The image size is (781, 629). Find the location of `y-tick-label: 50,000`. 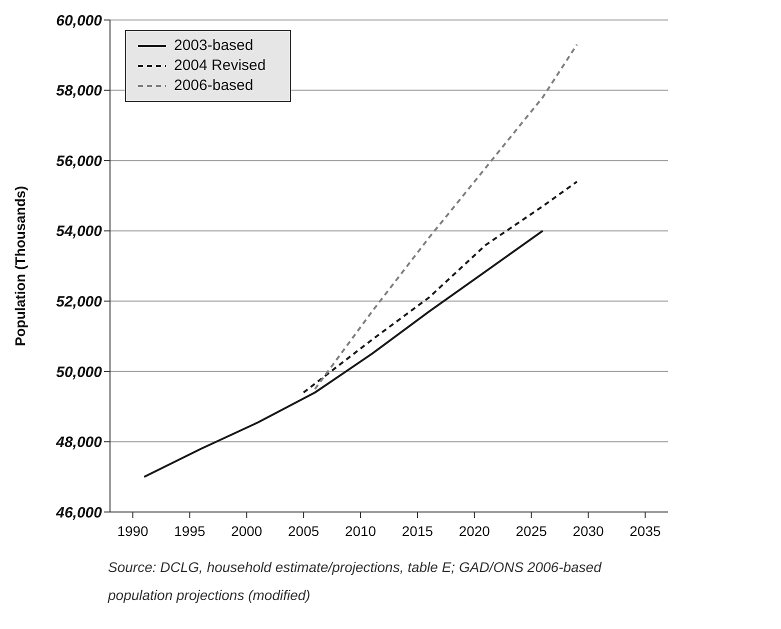

y-tick-label: 50,000 is located at coordinates (79, 372).